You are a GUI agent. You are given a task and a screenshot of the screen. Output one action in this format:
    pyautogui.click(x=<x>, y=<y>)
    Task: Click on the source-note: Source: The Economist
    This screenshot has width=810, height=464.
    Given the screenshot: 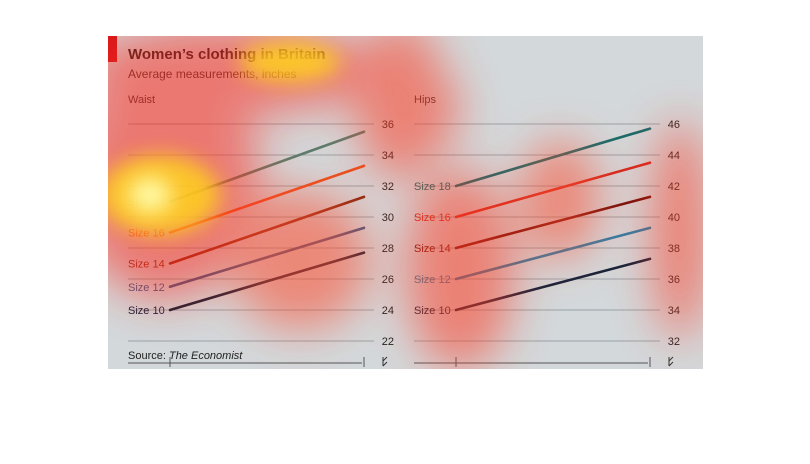 What is the action you would take?
    pyautogui.click(x=185, y=356)
    